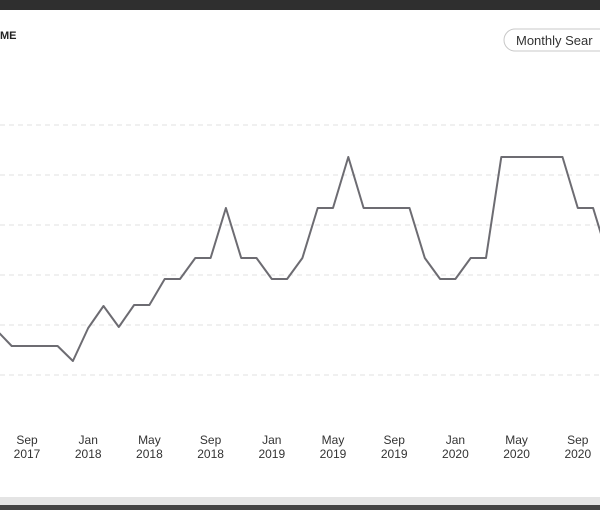  I want to click on x-tick-label: Jan 2019, so click(271, 447).